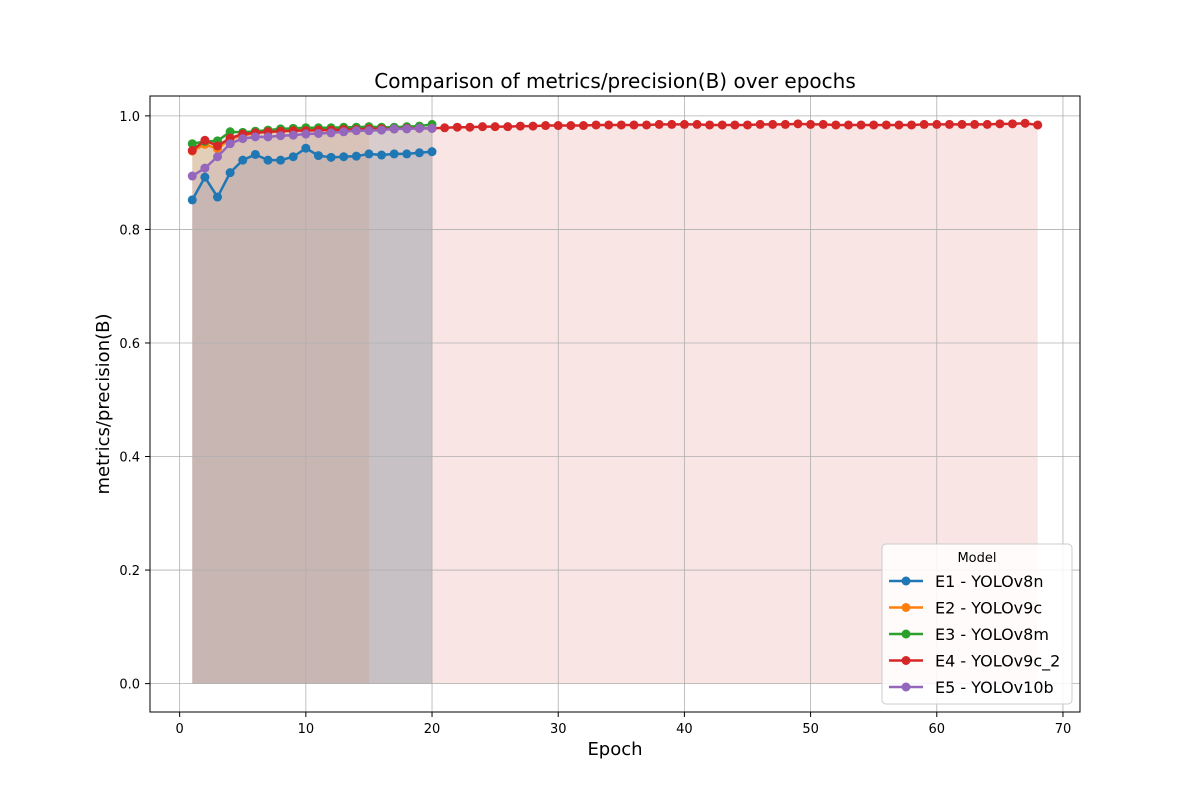 The image size is (1200, 800). I want to click on legend-item-1: E1 - YOLOv8n, so click(966, 581).